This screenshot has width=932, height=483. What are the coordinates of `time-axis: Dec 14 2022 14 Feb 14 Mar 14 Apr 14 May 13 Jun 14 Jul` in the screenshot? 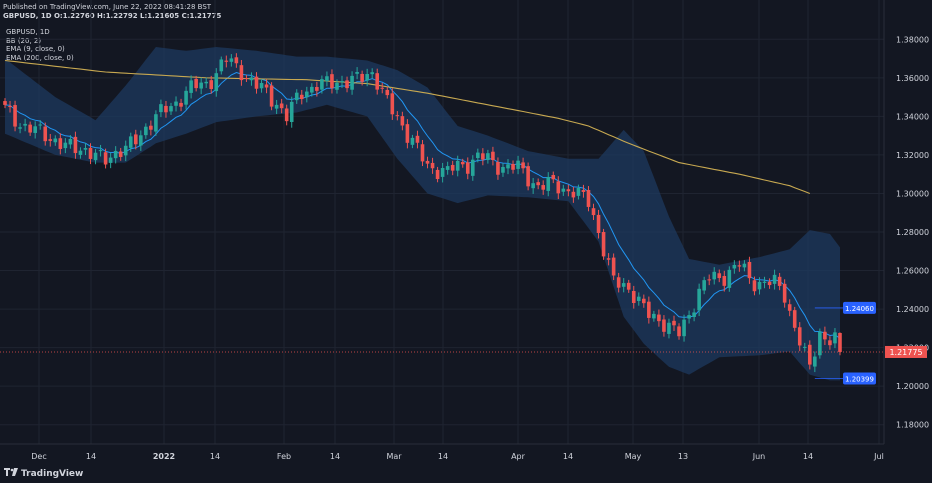 It's located at (442, 452).